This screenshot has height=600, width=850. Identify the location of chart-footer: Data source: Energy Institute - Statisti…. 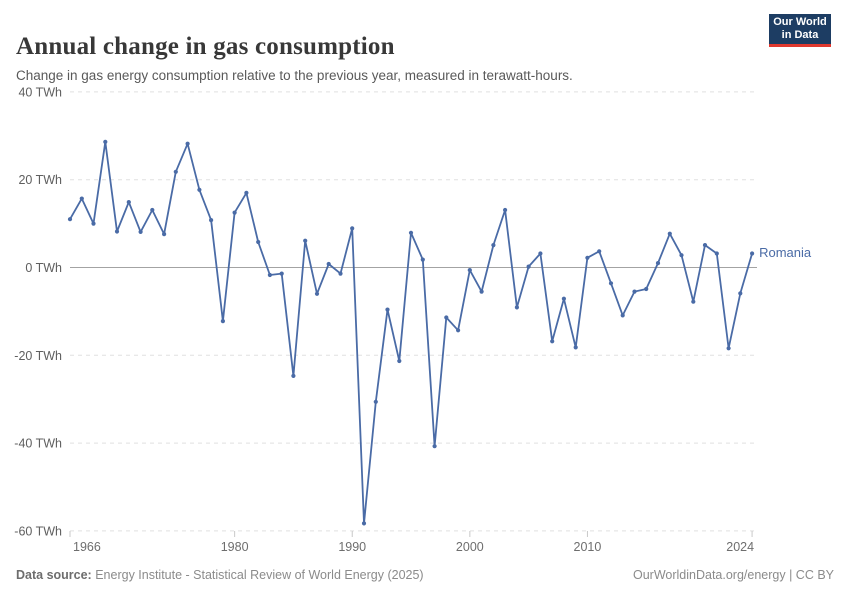
(425, 575).